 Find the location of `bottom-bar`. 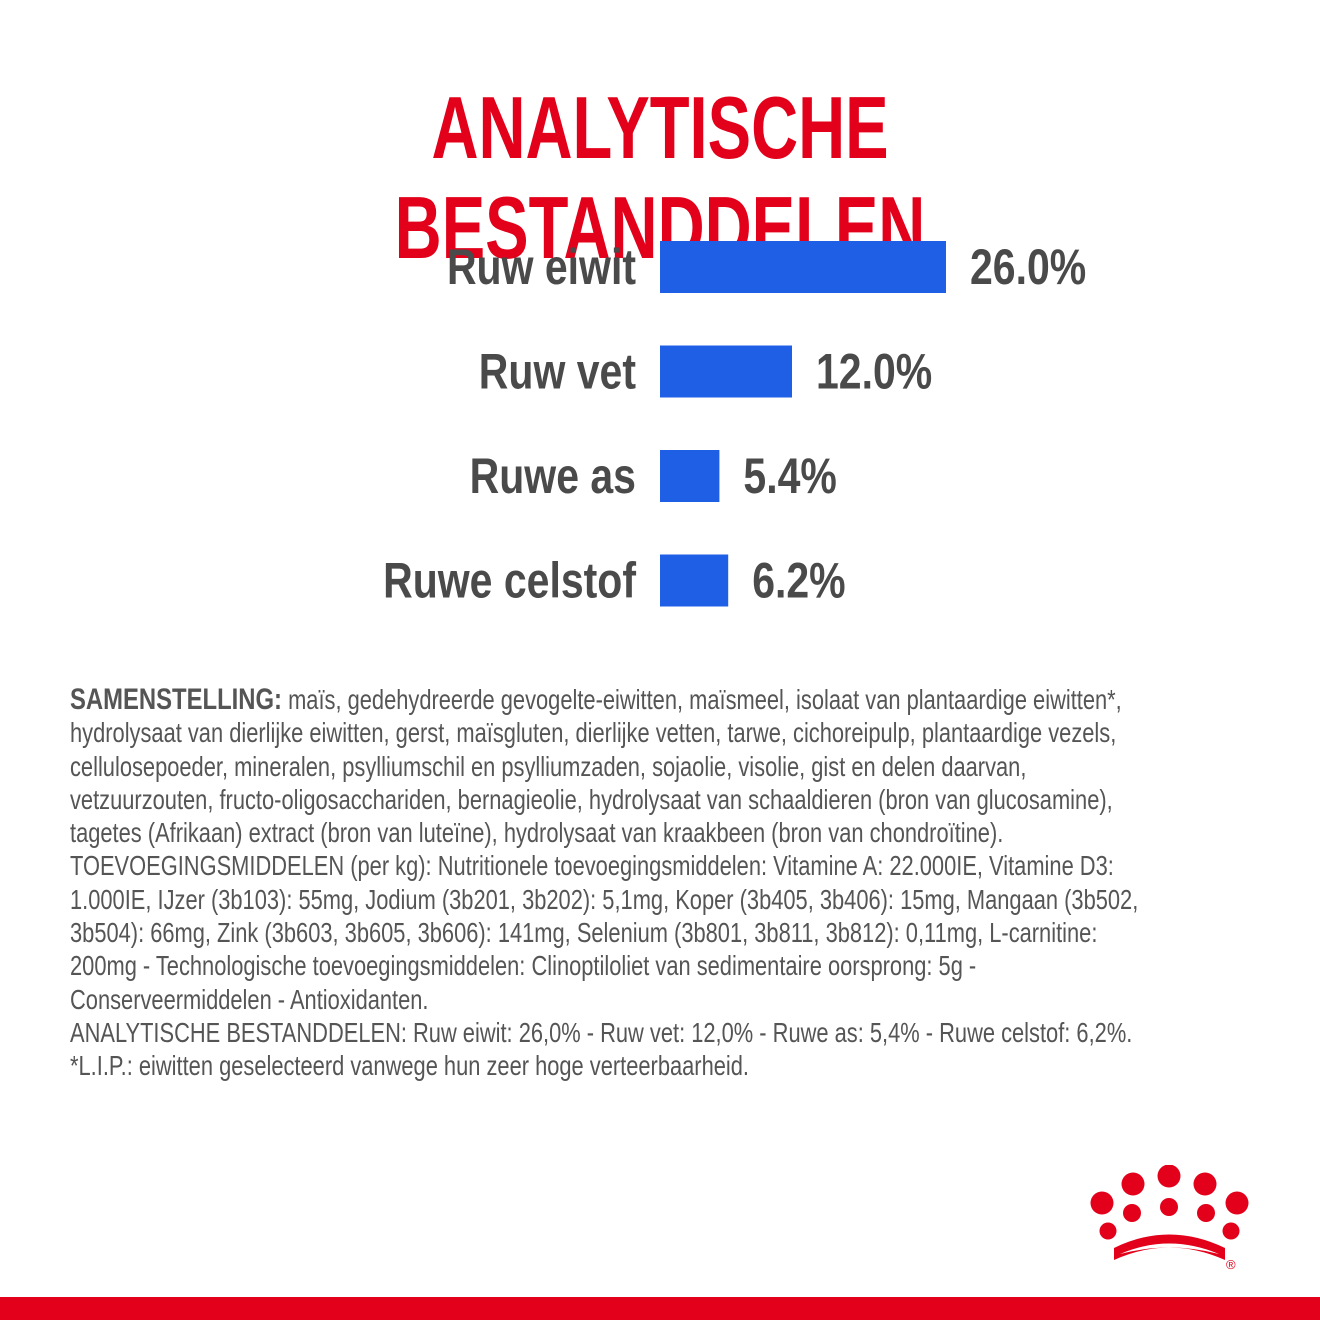

bottom-bar is located at coordinates (660, 1308).